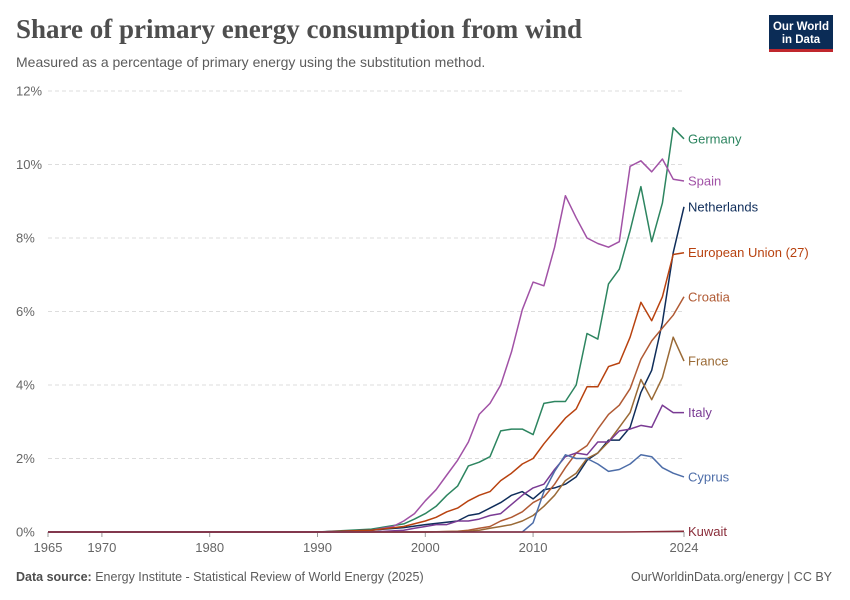 This screenshot has height=600, width=850. Describe the element at coordinates (801, 33) in the screenshot. I see `owid-logo: Our World in Data` at that location.